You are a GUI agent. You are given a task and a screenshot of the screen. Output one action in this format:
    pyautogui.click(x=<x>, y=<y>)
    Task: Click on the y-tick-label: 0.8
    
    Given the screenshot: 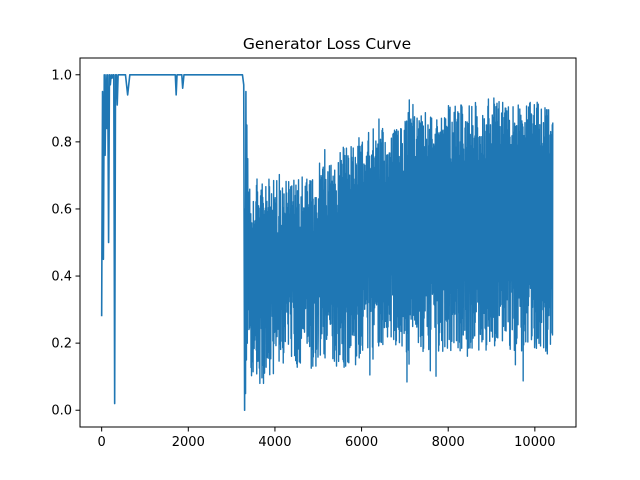 What is the action you would take?
    pyautogui.click(x=61, y=142)
    